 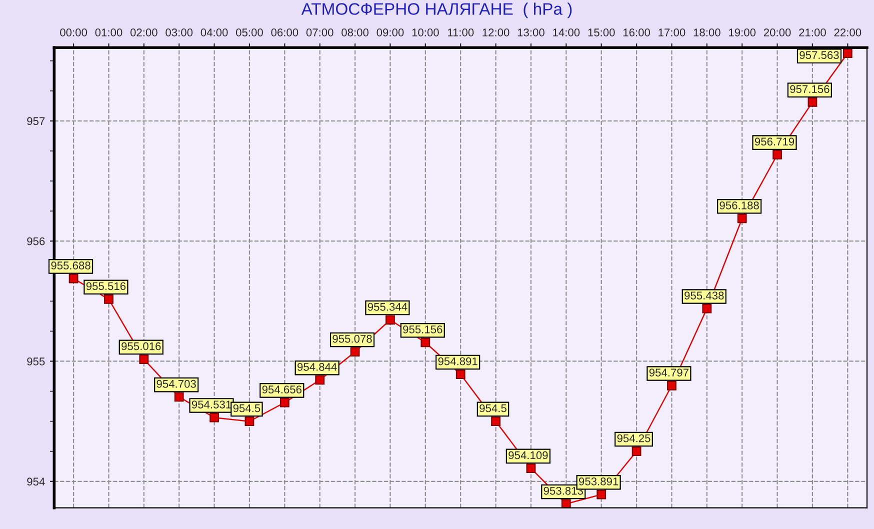 What do you see at coordinates (425, 32) in the screenshot?
I see `x-tick-label: 10:00` at bounding box center [425, 32].